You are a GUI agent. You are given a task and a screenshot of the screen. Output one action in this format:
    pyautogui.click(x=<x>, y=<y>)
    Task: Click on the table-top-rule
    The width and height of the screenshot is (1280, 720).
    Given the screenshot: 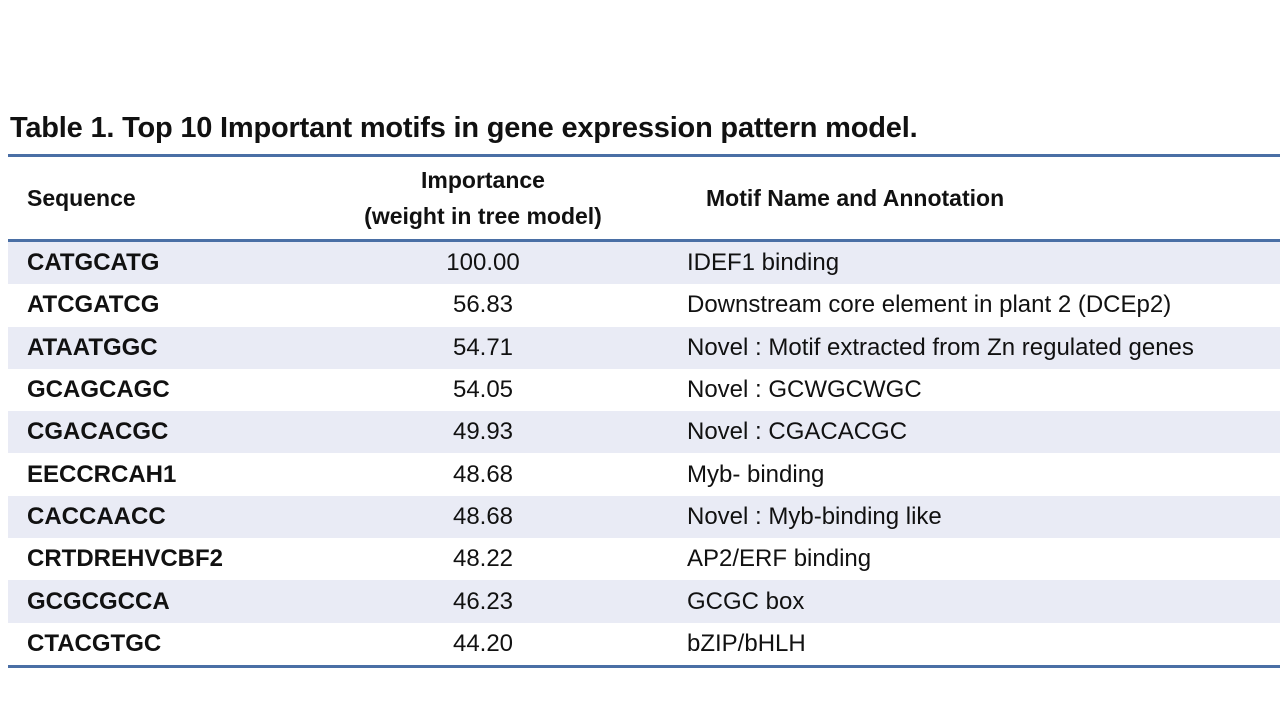 What is the action you would take?
    pyautogui.click(x=644, y=155)
    